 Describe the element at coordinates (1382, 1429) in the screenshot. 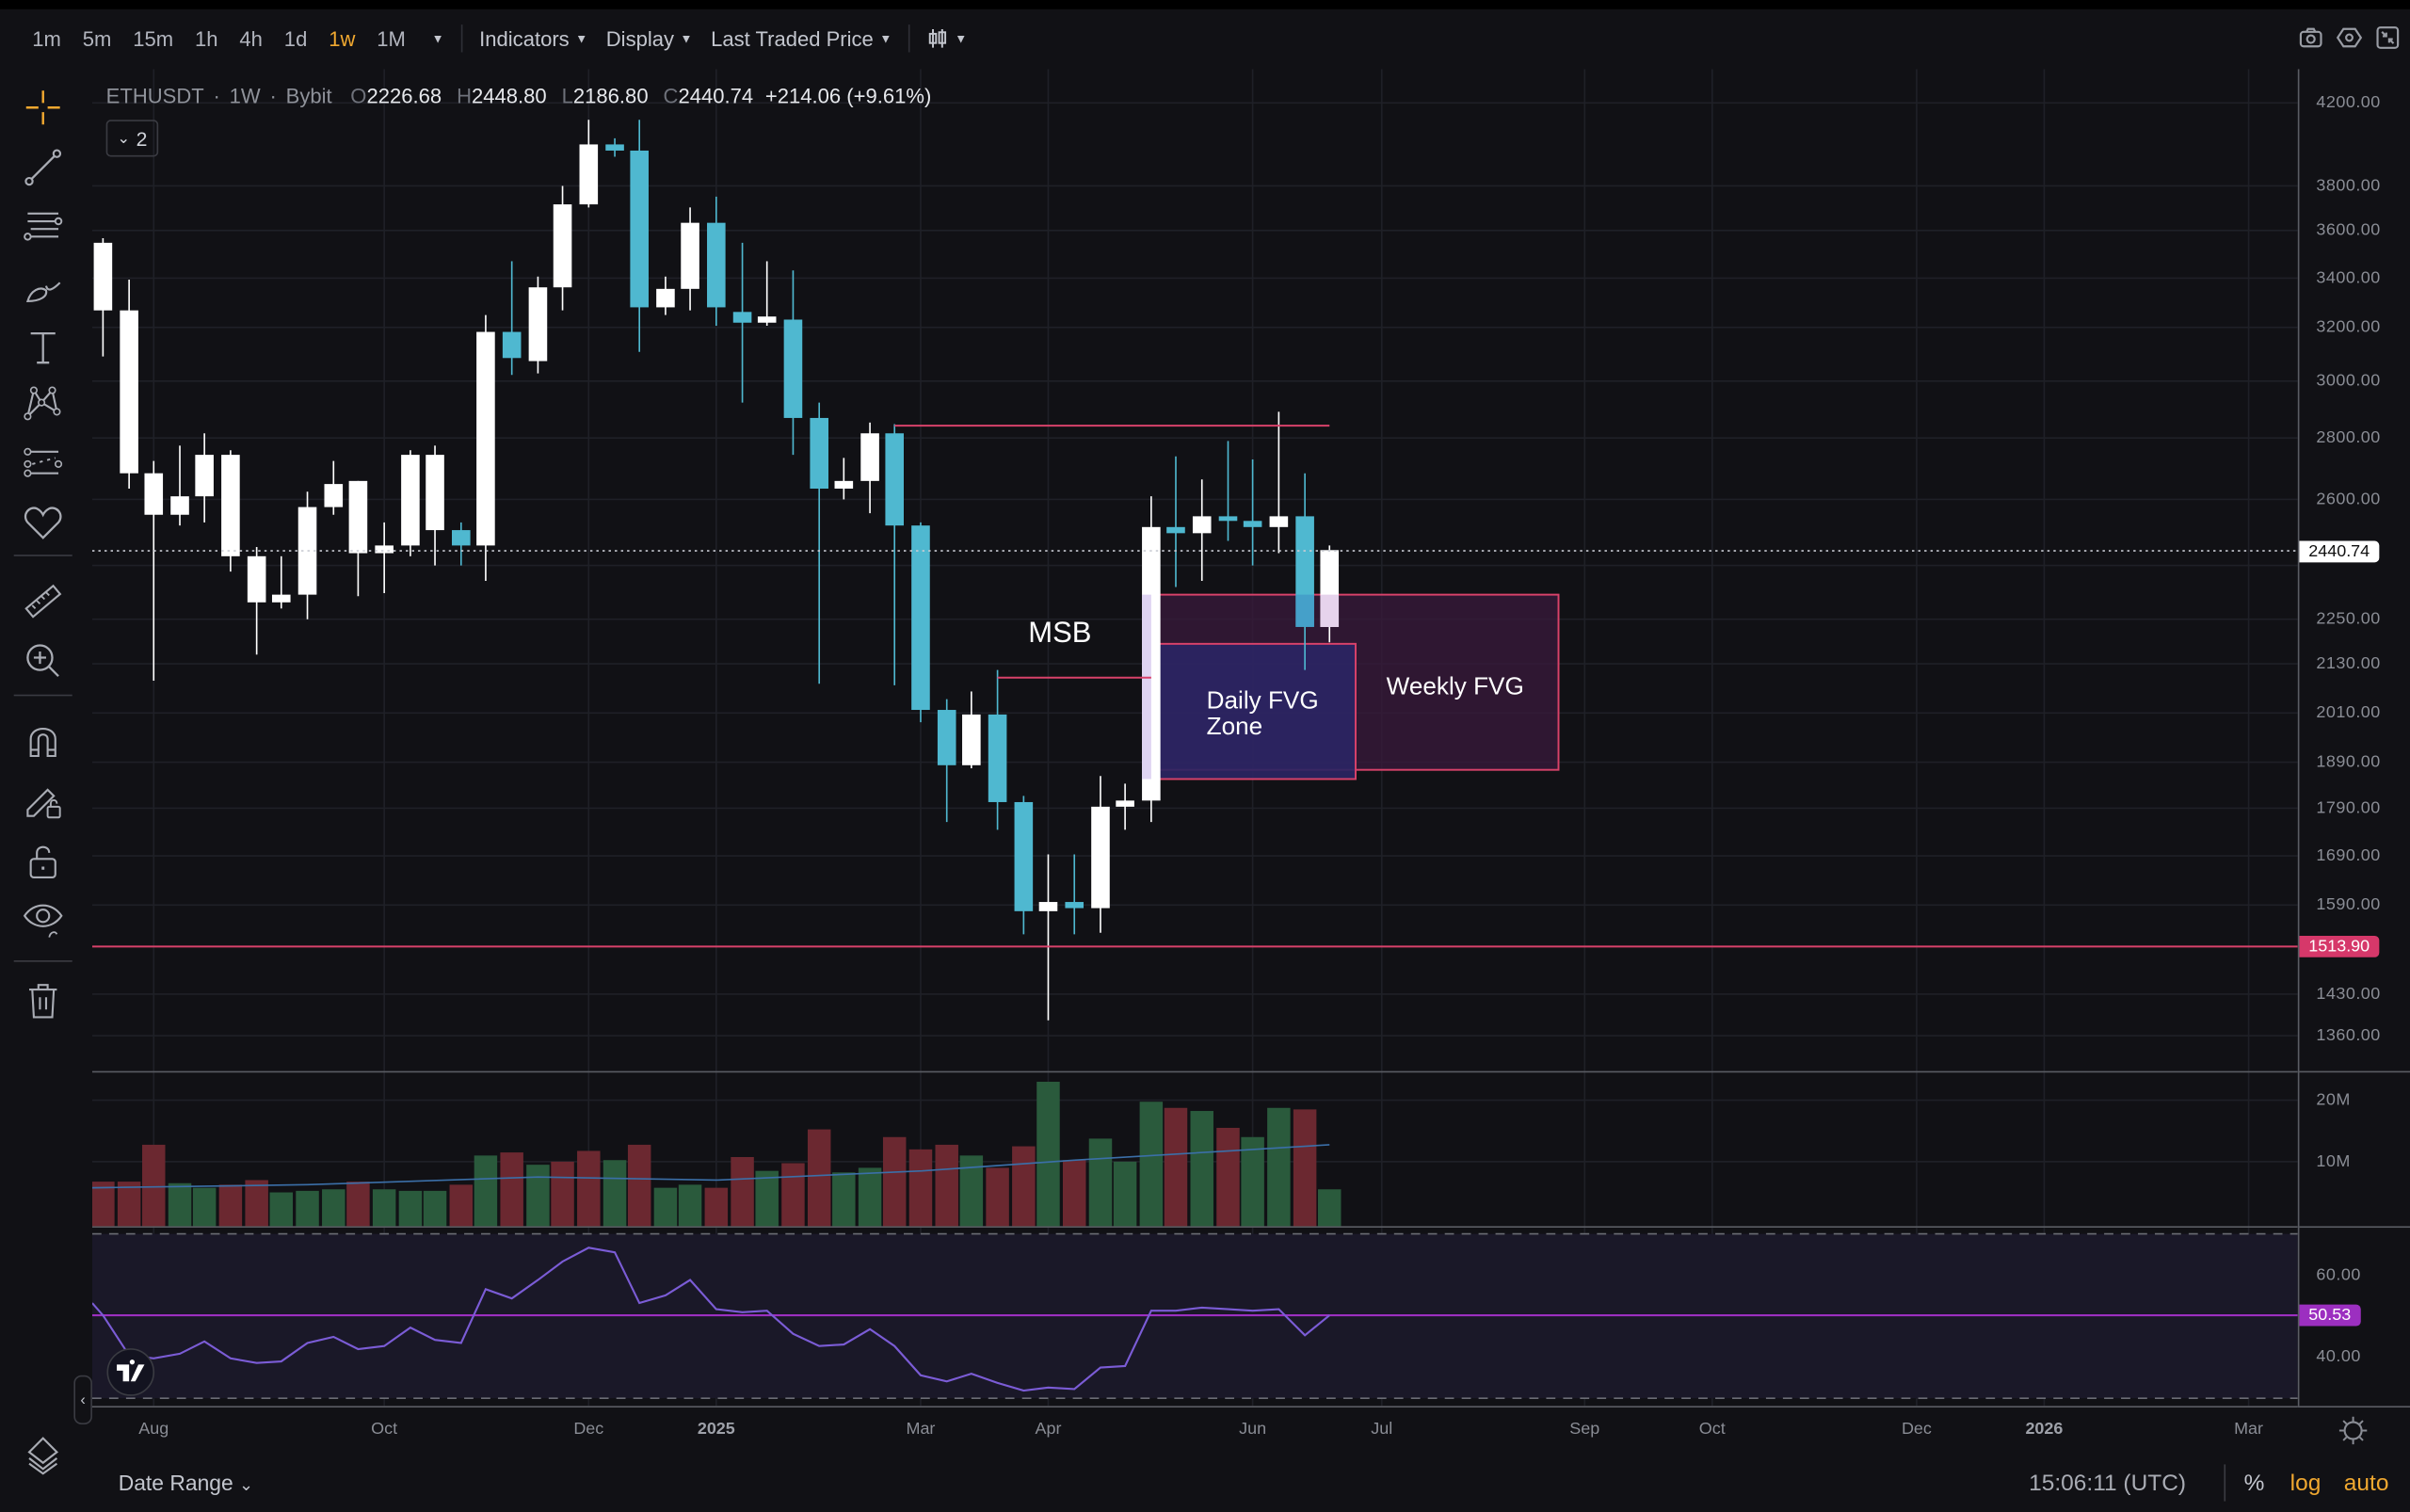

I see `time-axis-label: Jul` at that location.